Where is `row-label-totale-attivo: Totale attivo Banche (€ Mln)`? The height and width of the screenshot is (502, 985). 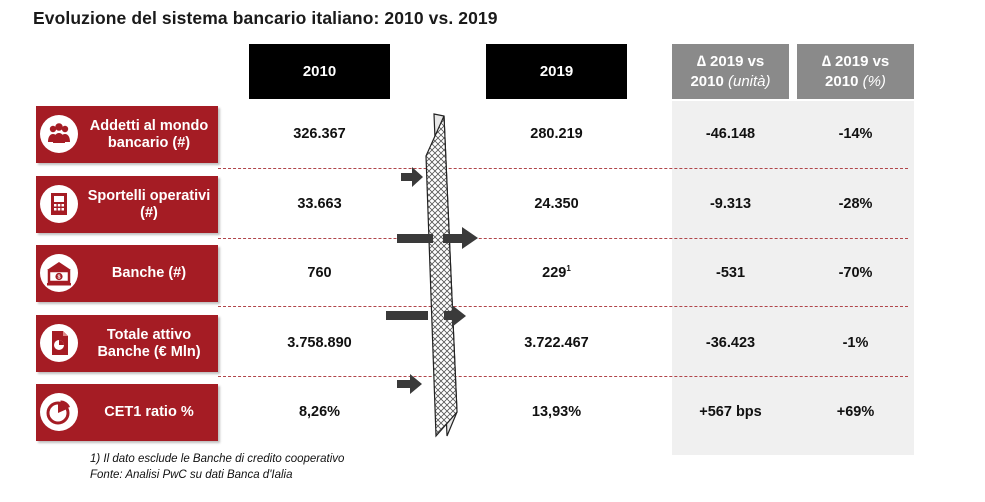 row-label-totale-attivo: Totale attivo Banche (€ Mln) is located at coordinates (127, 343).